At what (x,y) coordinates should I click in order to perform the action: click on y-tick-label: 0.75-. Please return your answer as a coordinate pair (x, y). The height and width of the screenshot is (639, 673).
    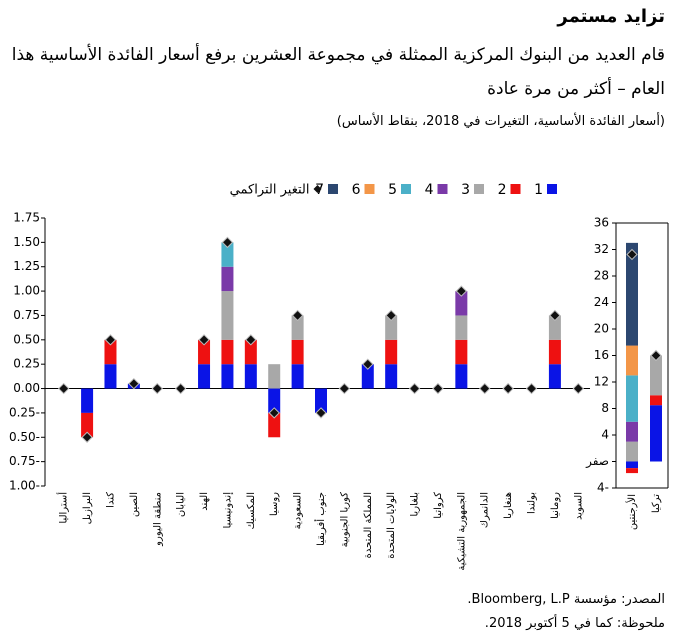
    Looking at the image, I should click on (24, 461).